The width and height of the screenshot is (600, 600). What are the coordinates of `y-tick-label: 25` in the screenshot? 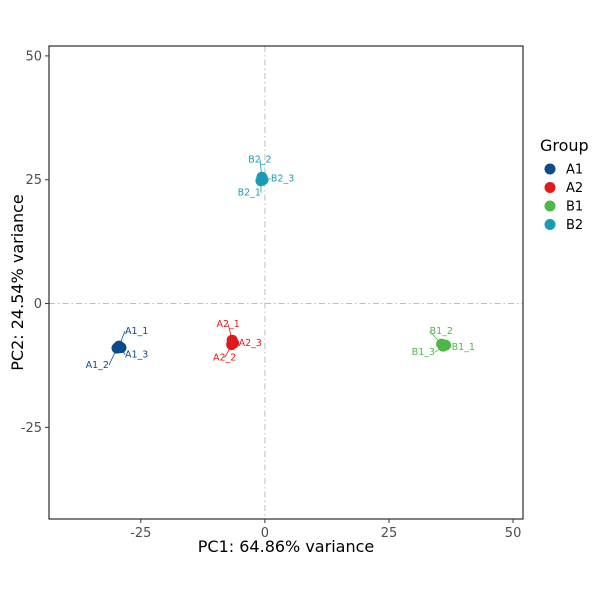 It's located at (33, 180).